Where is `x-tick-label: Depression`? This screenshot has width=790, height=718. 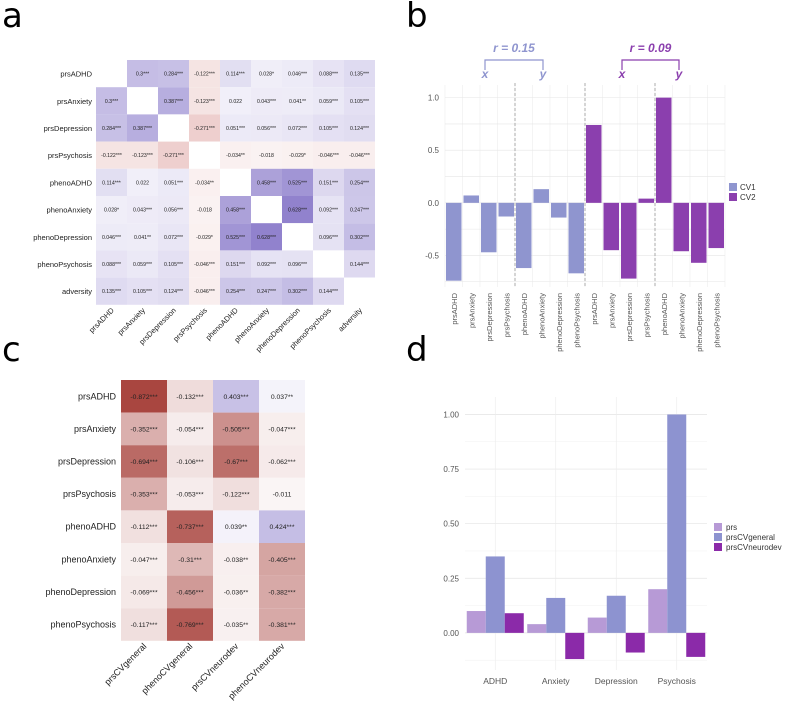 x-tick-label: Depression is located at coordinates (616, 681).